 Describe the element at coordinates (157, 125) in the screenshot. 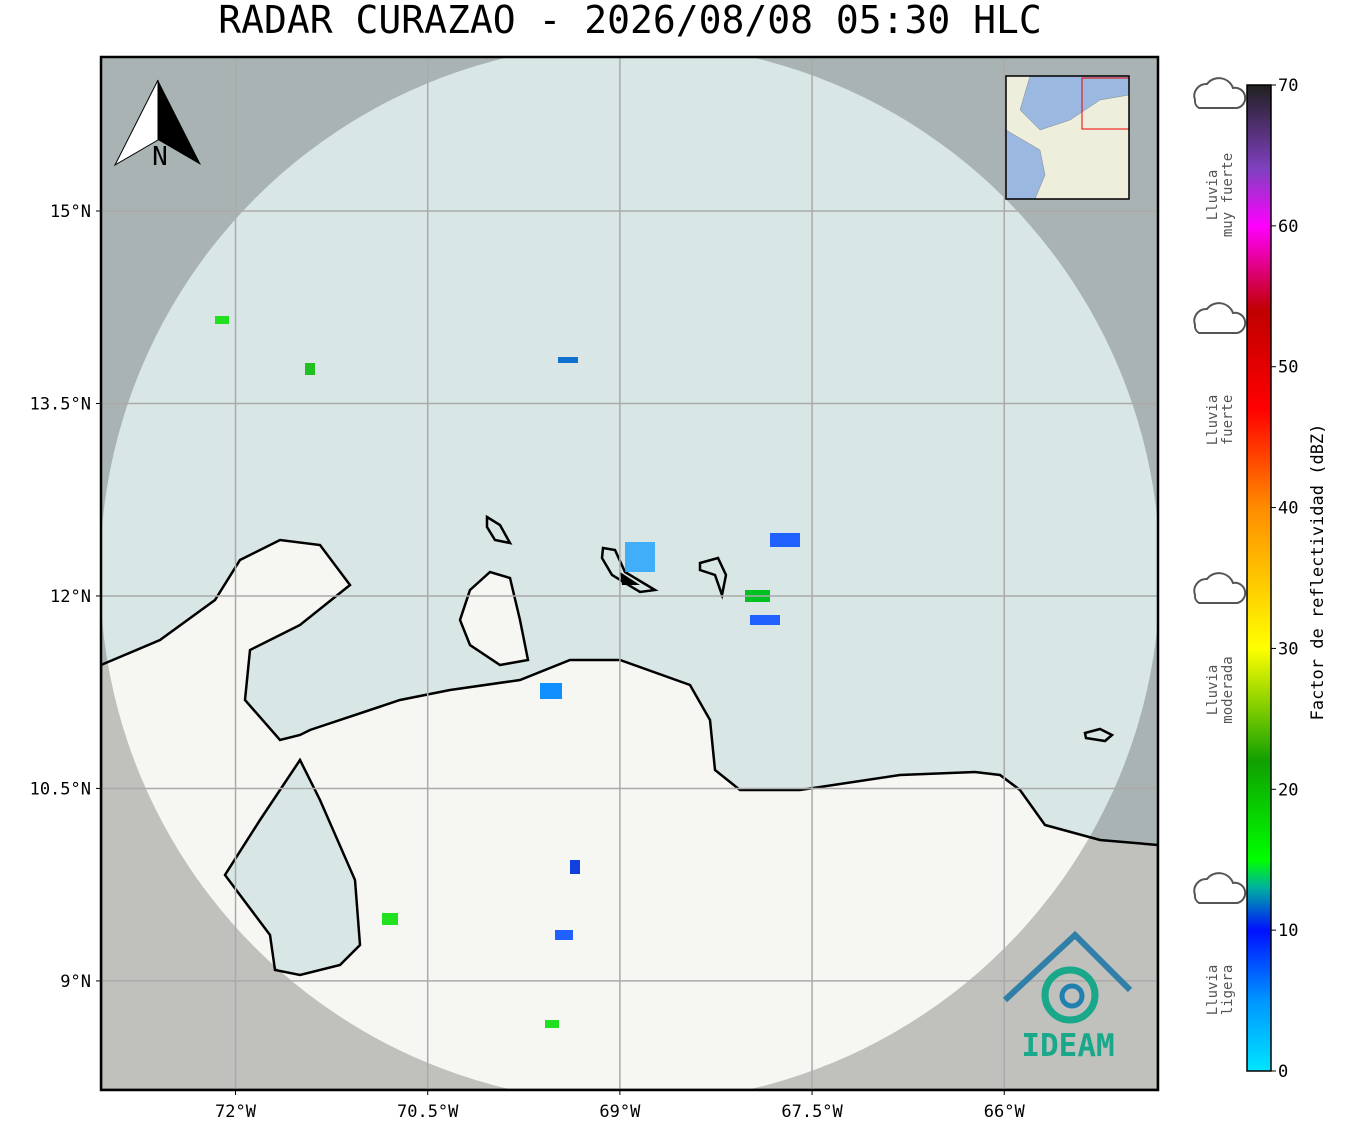

I see `north-arrow: N` at that location.